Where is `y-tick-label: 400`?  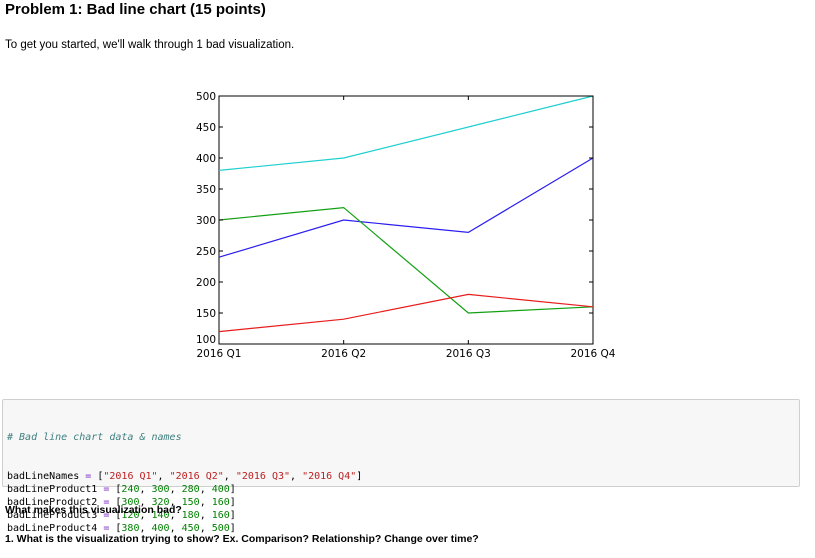 y-tick-label: 400 is located at coordinates (206, 159).